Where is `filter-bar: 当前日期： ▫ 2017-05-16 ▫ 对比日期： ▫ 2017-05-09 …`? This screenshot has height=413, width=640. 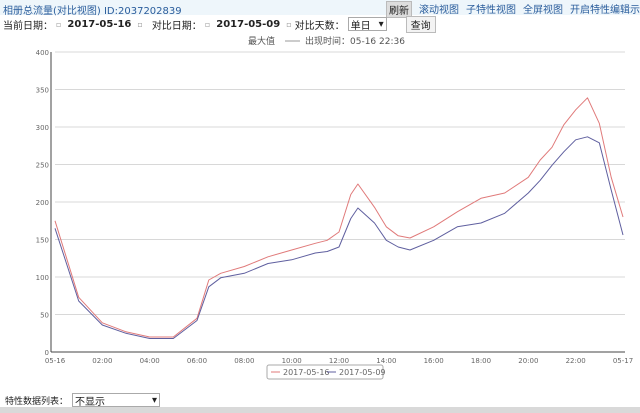
filter-bar: 当前日期： ▫ 2017-05-16 ▫ 对比日期： ▫ 2017-05-09 … is located at coordinates (219, 24).